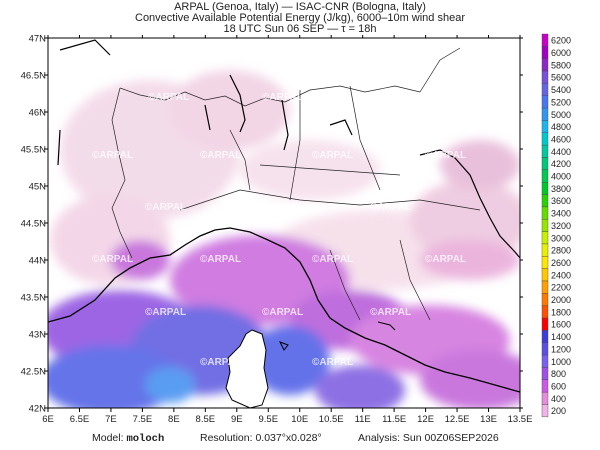 This screenshot has width=600, height=450. I want to click on colorbar-label: 1600, so click(561, 325).